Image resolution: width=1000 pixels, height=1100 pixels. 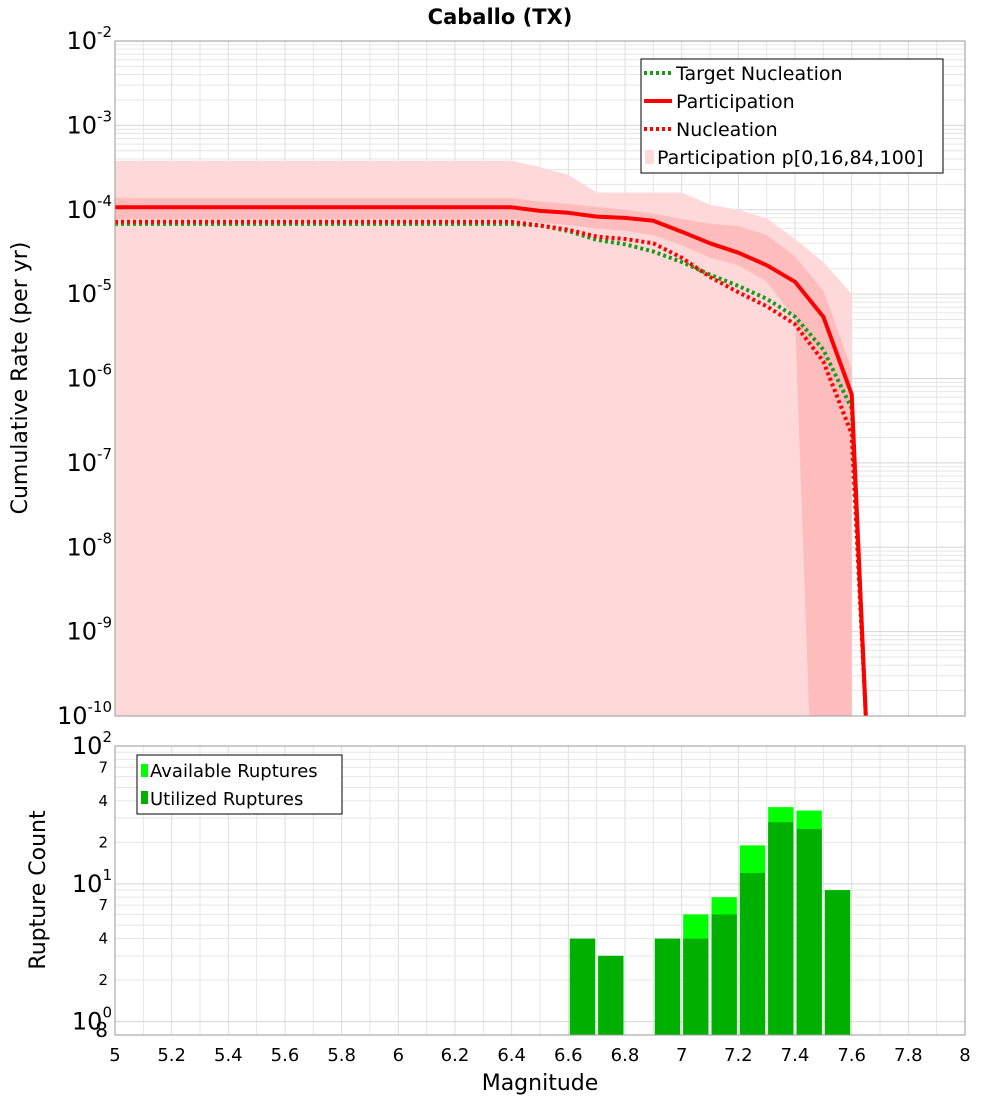 I want to click on top-y-tick-label: 10⁻⁶, so click(x=89, y=377).